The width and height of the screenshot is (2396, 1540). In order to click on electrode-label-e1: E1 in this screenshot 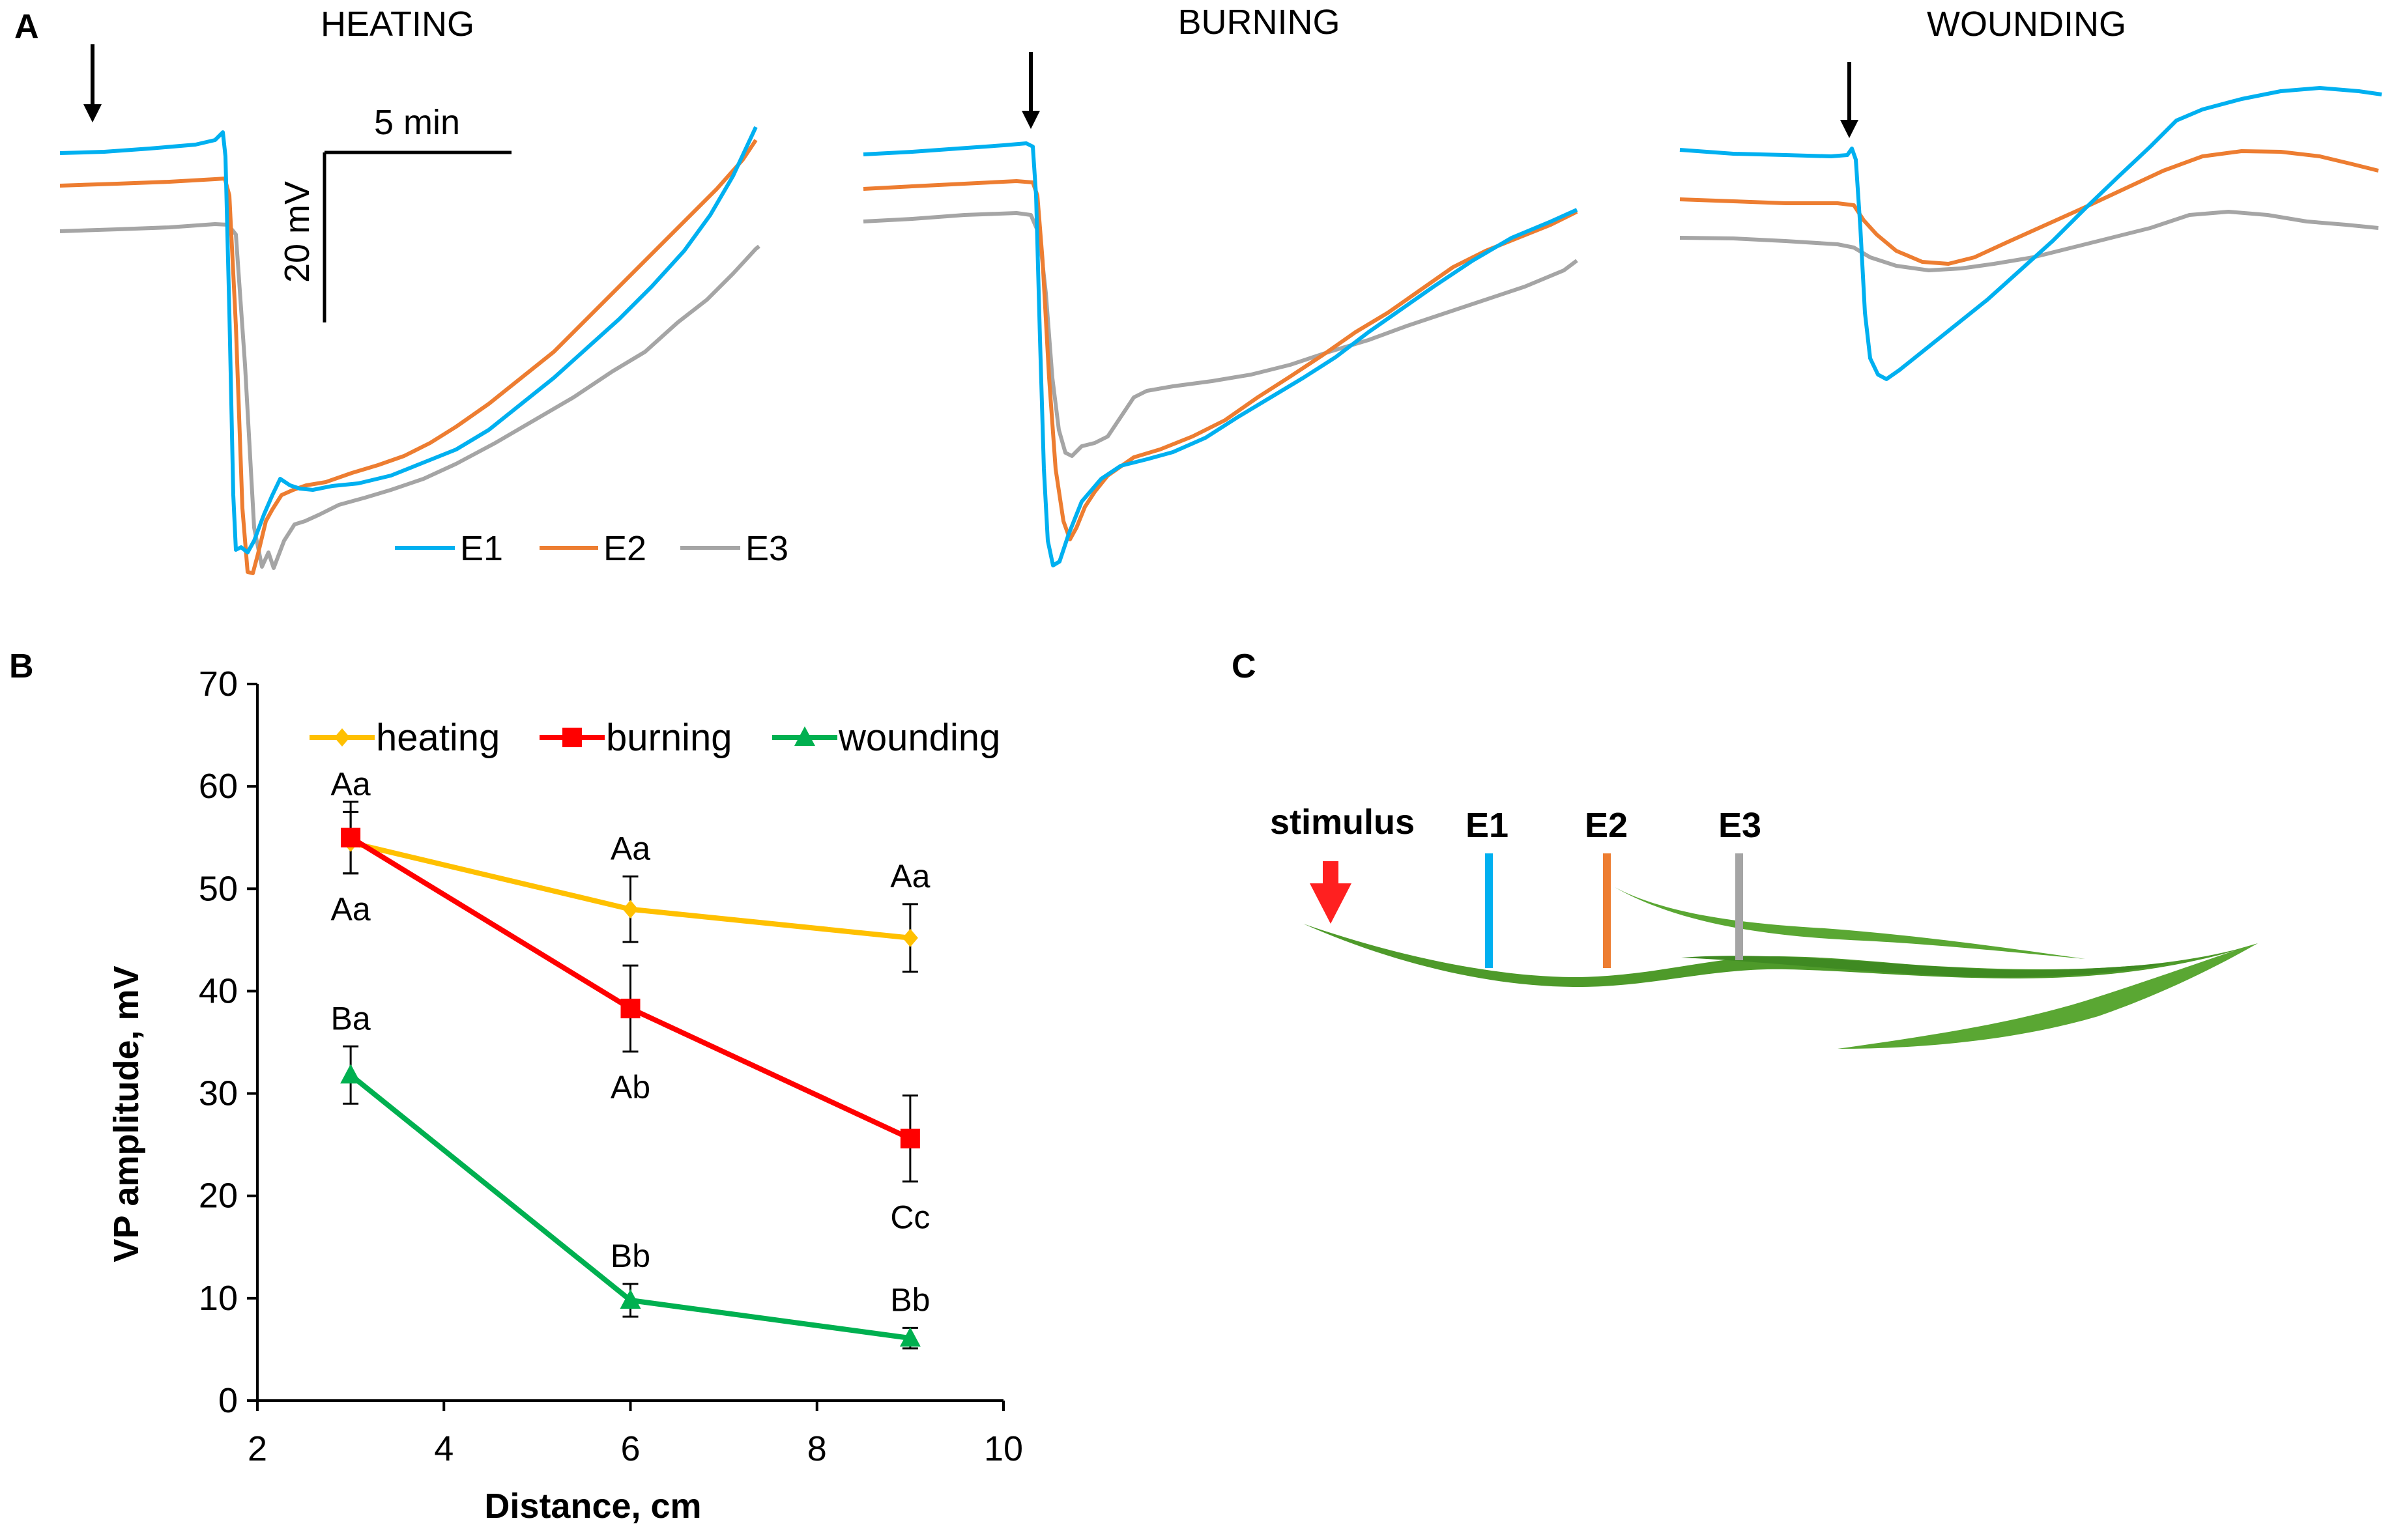, I will do `click(1487, 825)`.